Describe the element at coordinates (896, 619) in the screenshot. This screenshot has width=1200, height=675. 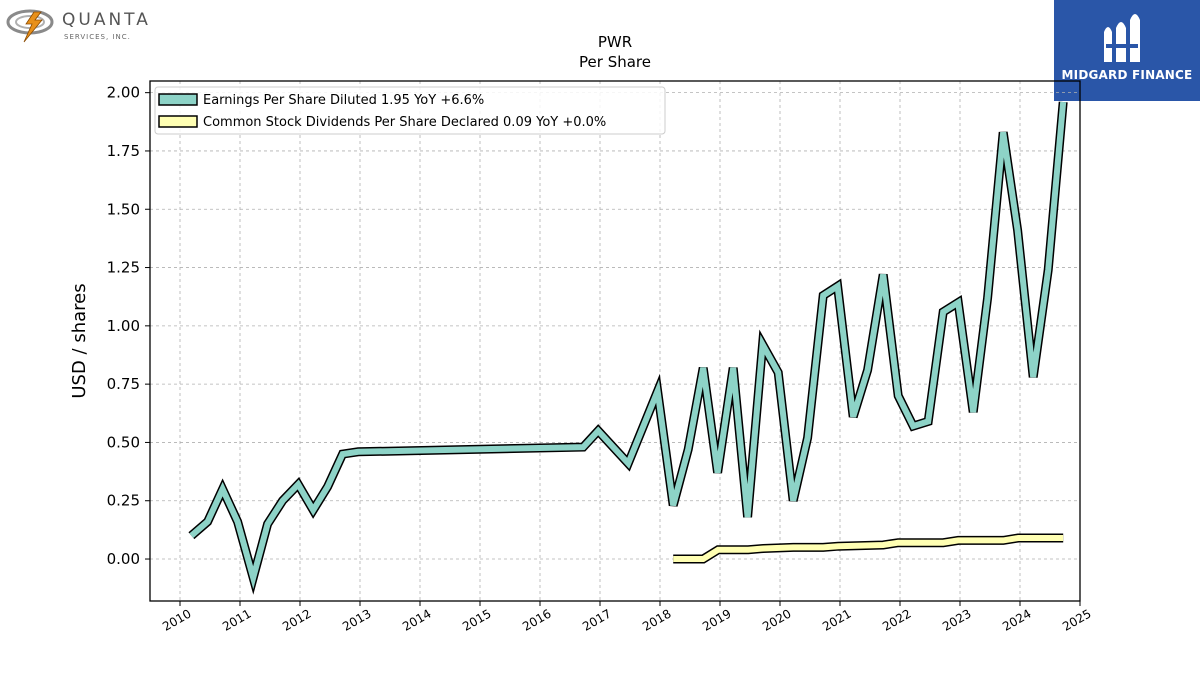
I see `x-tick-label-2022: 2022` at that location.